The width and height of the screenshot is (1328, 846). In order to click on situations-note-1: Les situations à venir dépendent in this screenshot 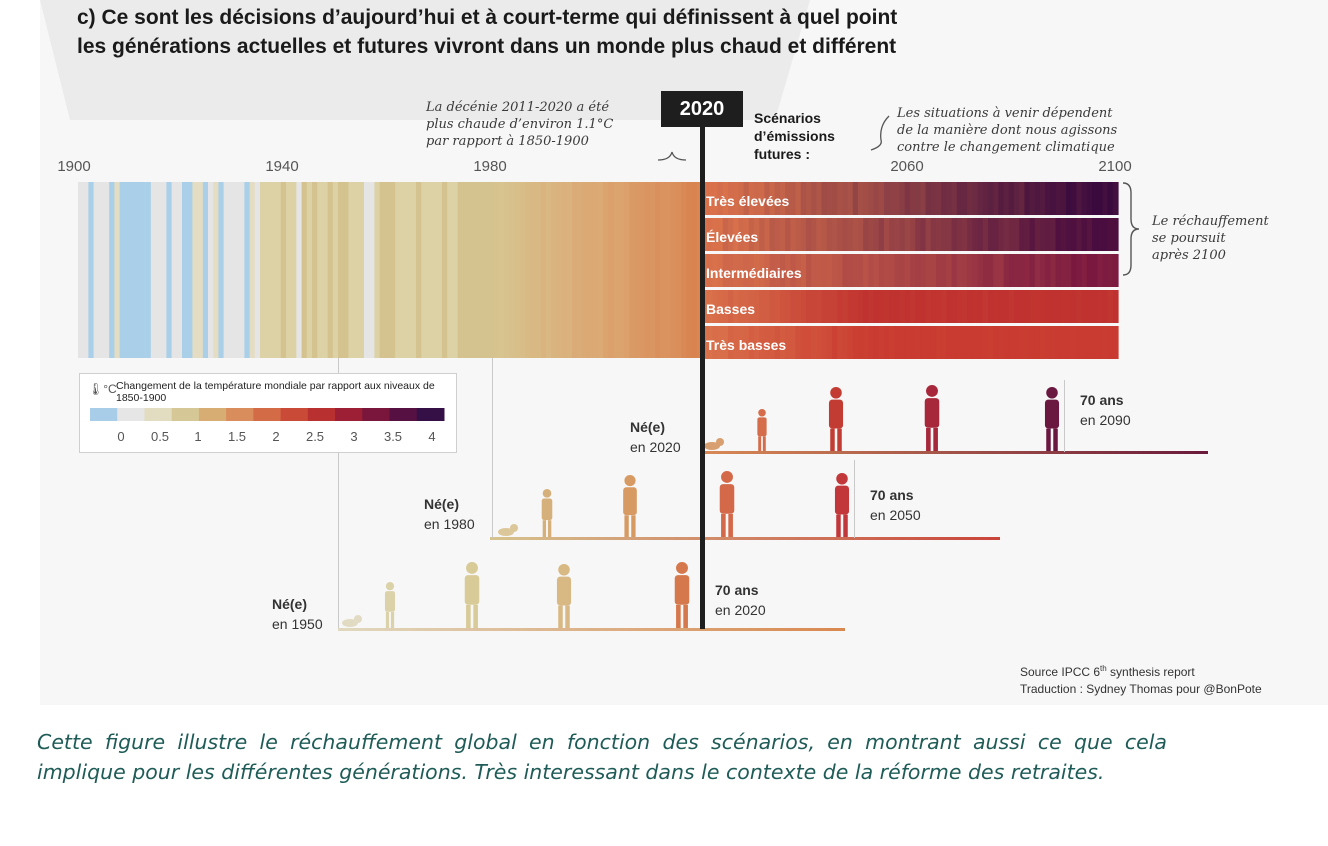, I will do `click(1005, 113)`.